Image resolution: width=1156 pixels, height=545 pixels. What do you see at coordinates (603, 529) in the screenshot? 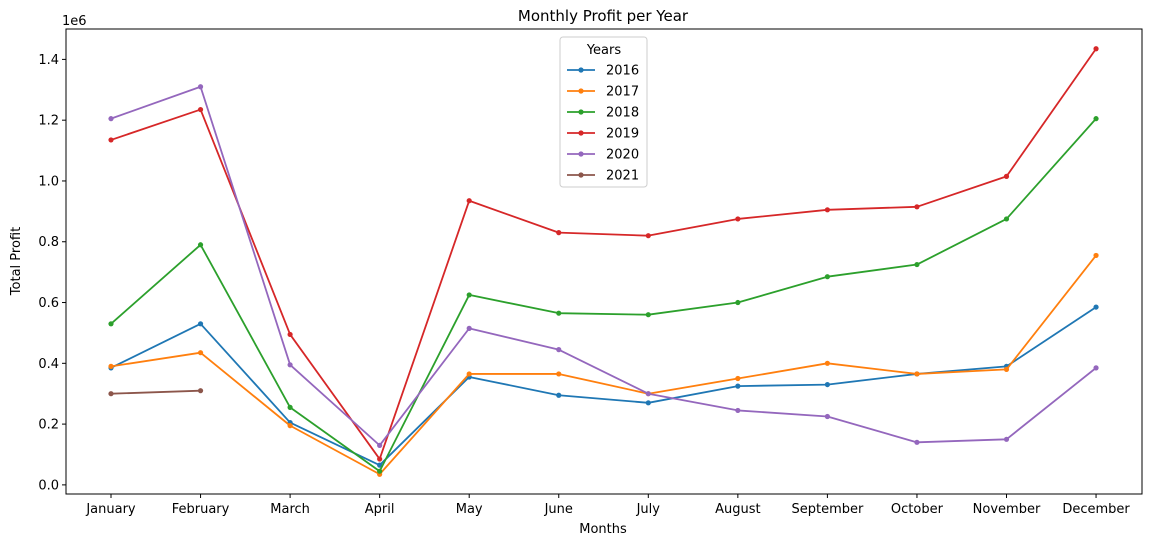
I see `x-axis-title: Months` at bounding box center [603, 529].